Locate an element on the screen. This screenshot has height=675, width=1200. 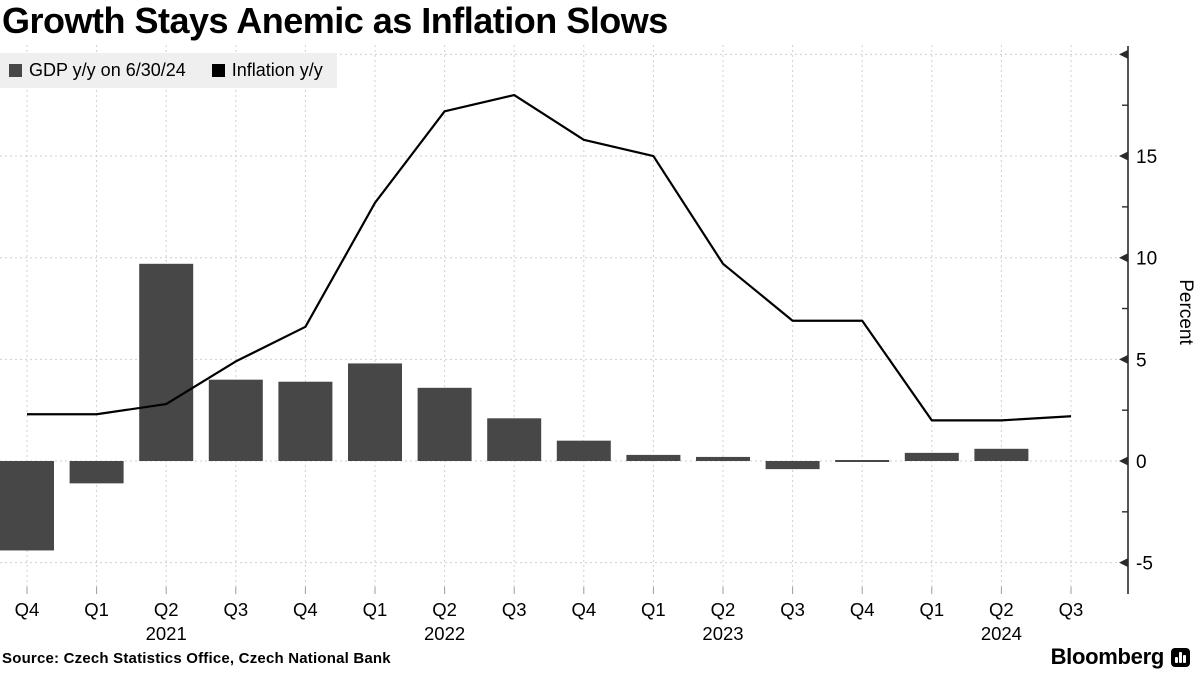
legend-label-gdp: GDP y/y on 6/30/24 is located at coordinates (107, 70).